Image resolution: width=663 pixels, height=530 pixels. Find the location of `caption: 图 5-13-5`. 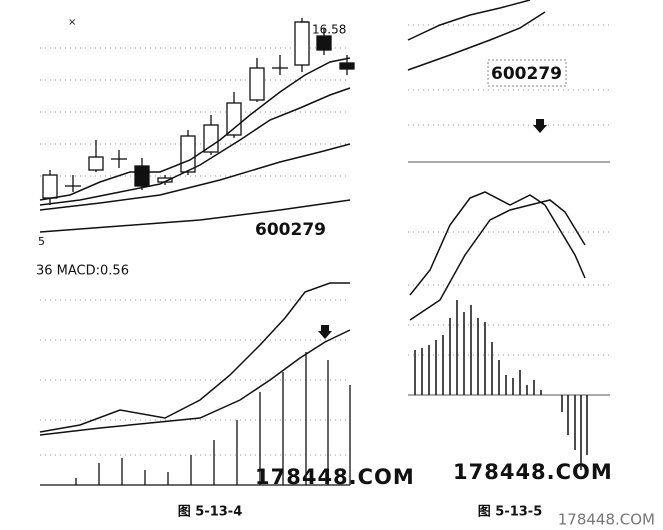

caption: 图 5-13-5 is located at coordinates (510, 512).